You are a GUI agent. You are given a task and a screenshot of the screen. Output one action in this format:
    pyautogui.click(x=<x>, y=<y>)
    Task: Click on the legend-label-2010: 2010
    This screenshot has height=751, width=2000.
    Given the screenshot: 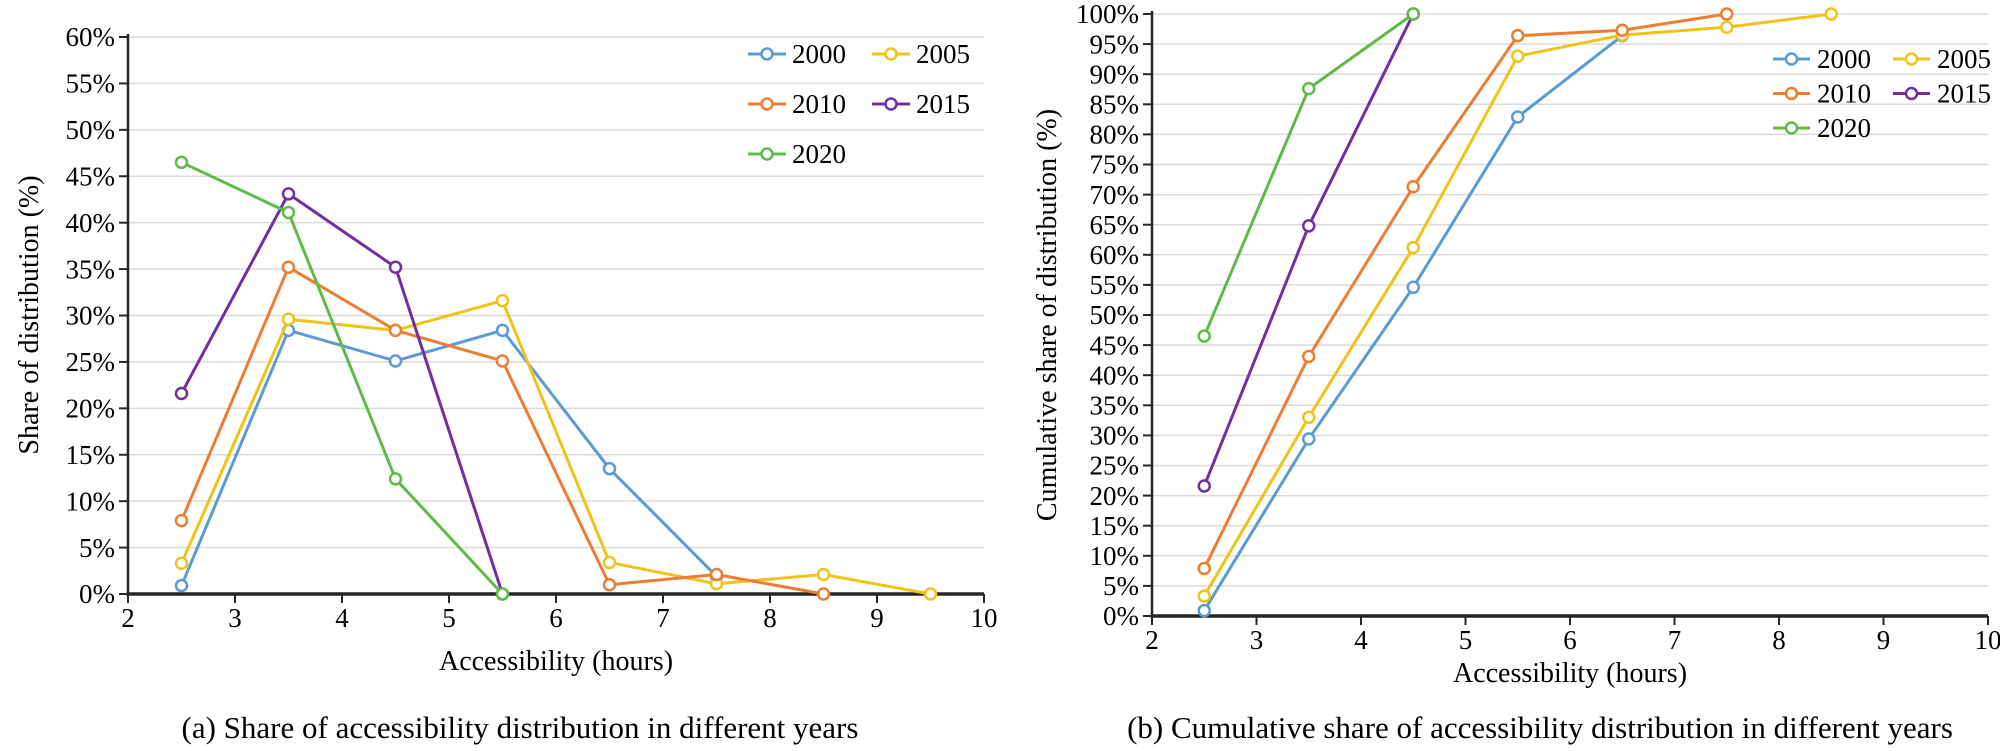 What is the action you would take?
    pyautogui.click(x=1844, y=94)
    